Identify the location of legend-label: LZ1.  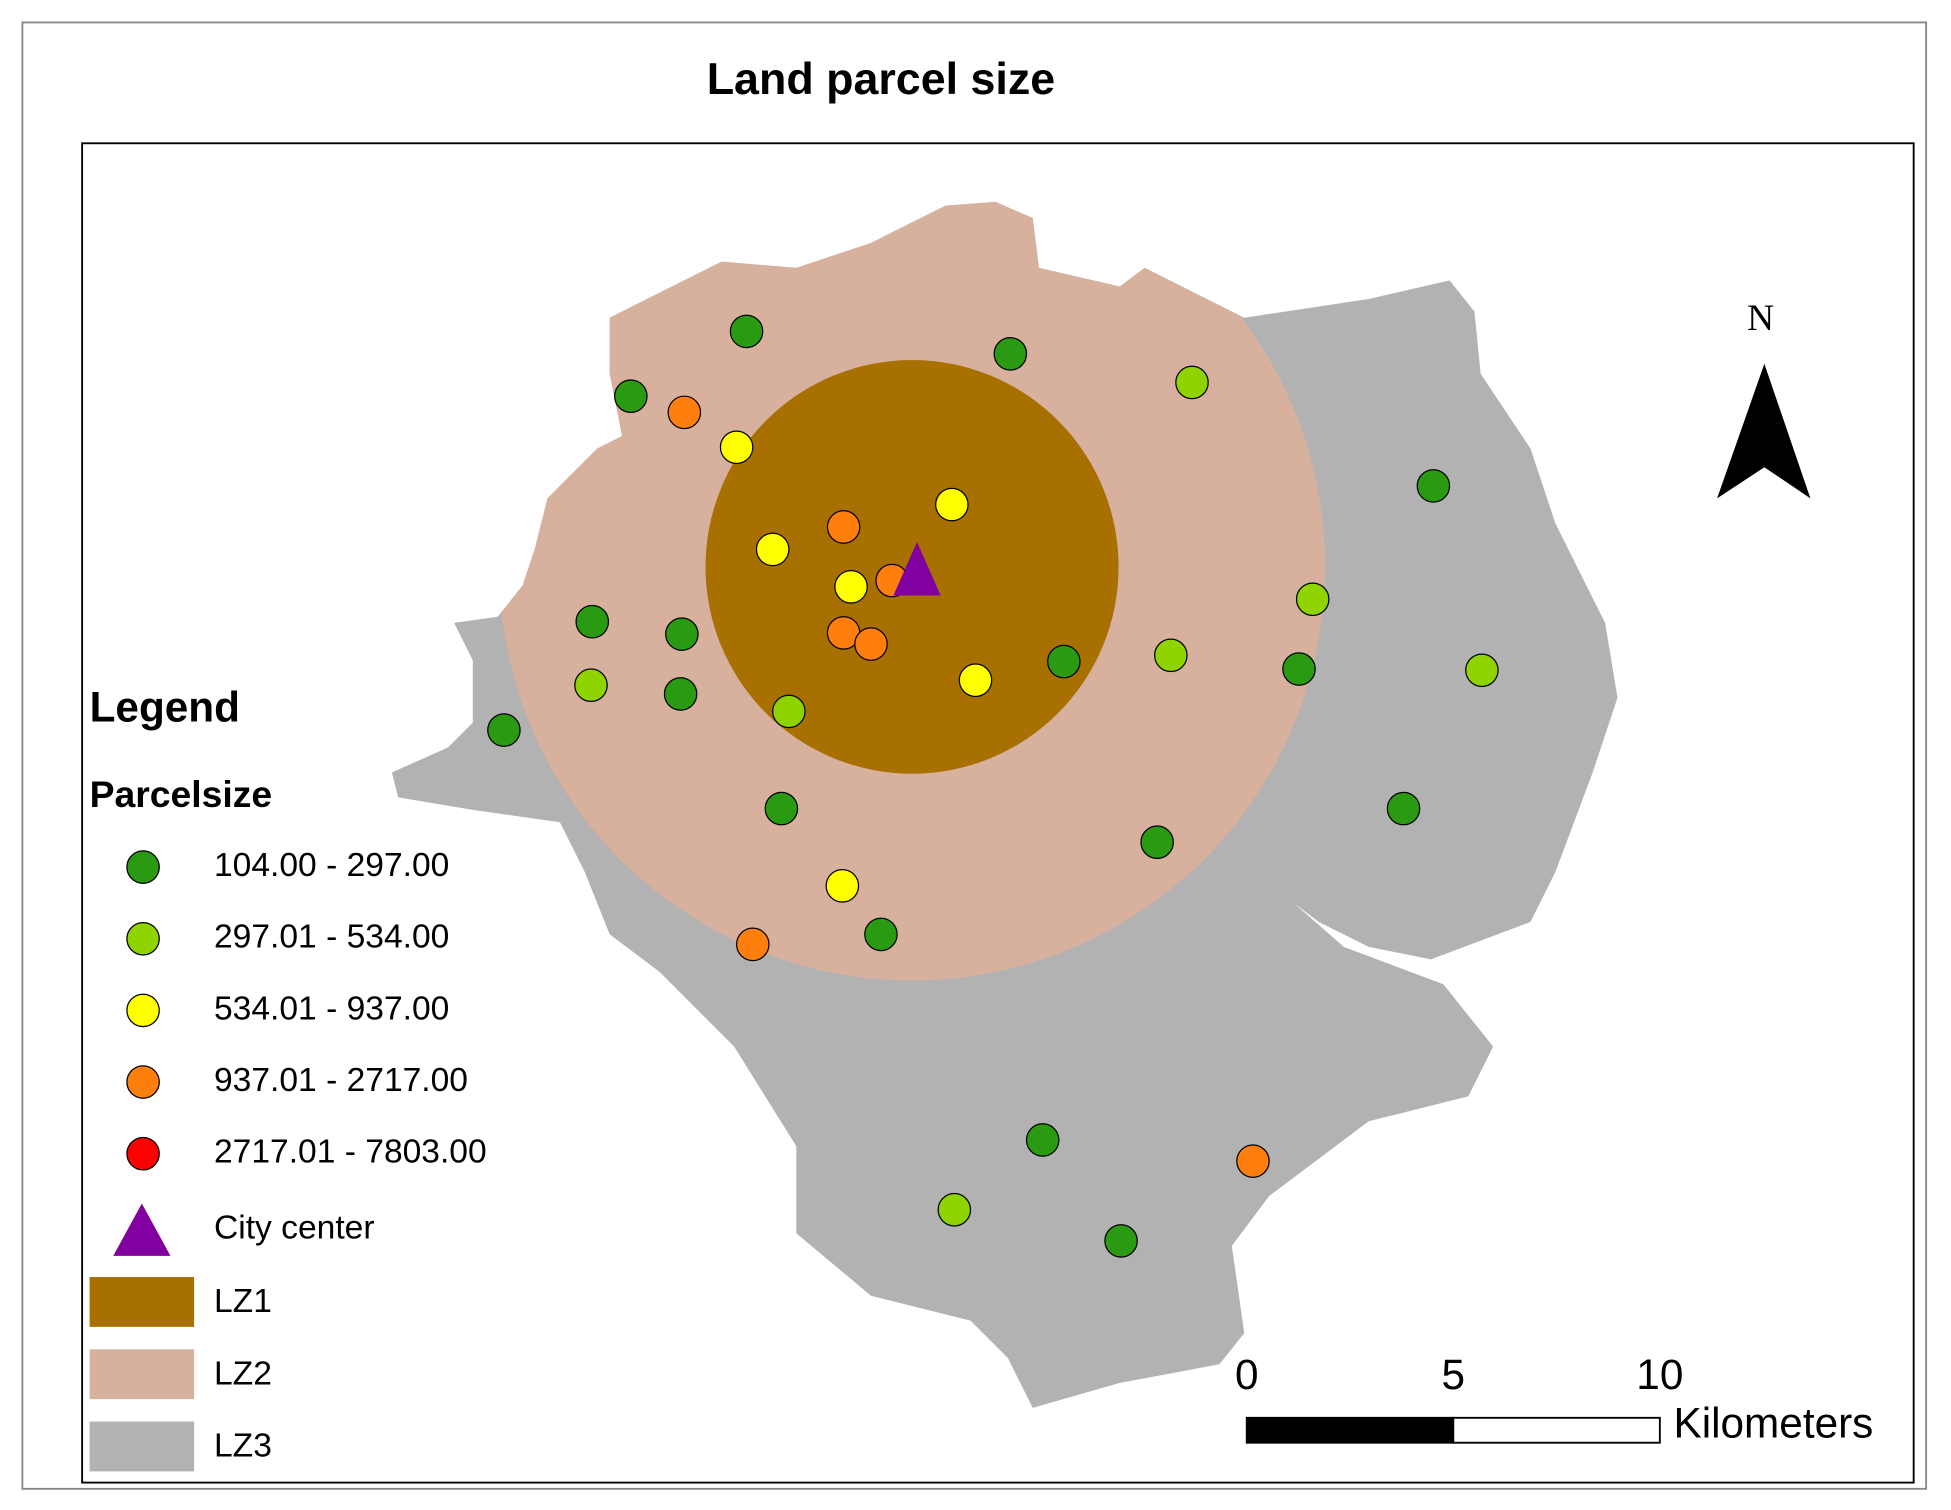
(243, 1301).